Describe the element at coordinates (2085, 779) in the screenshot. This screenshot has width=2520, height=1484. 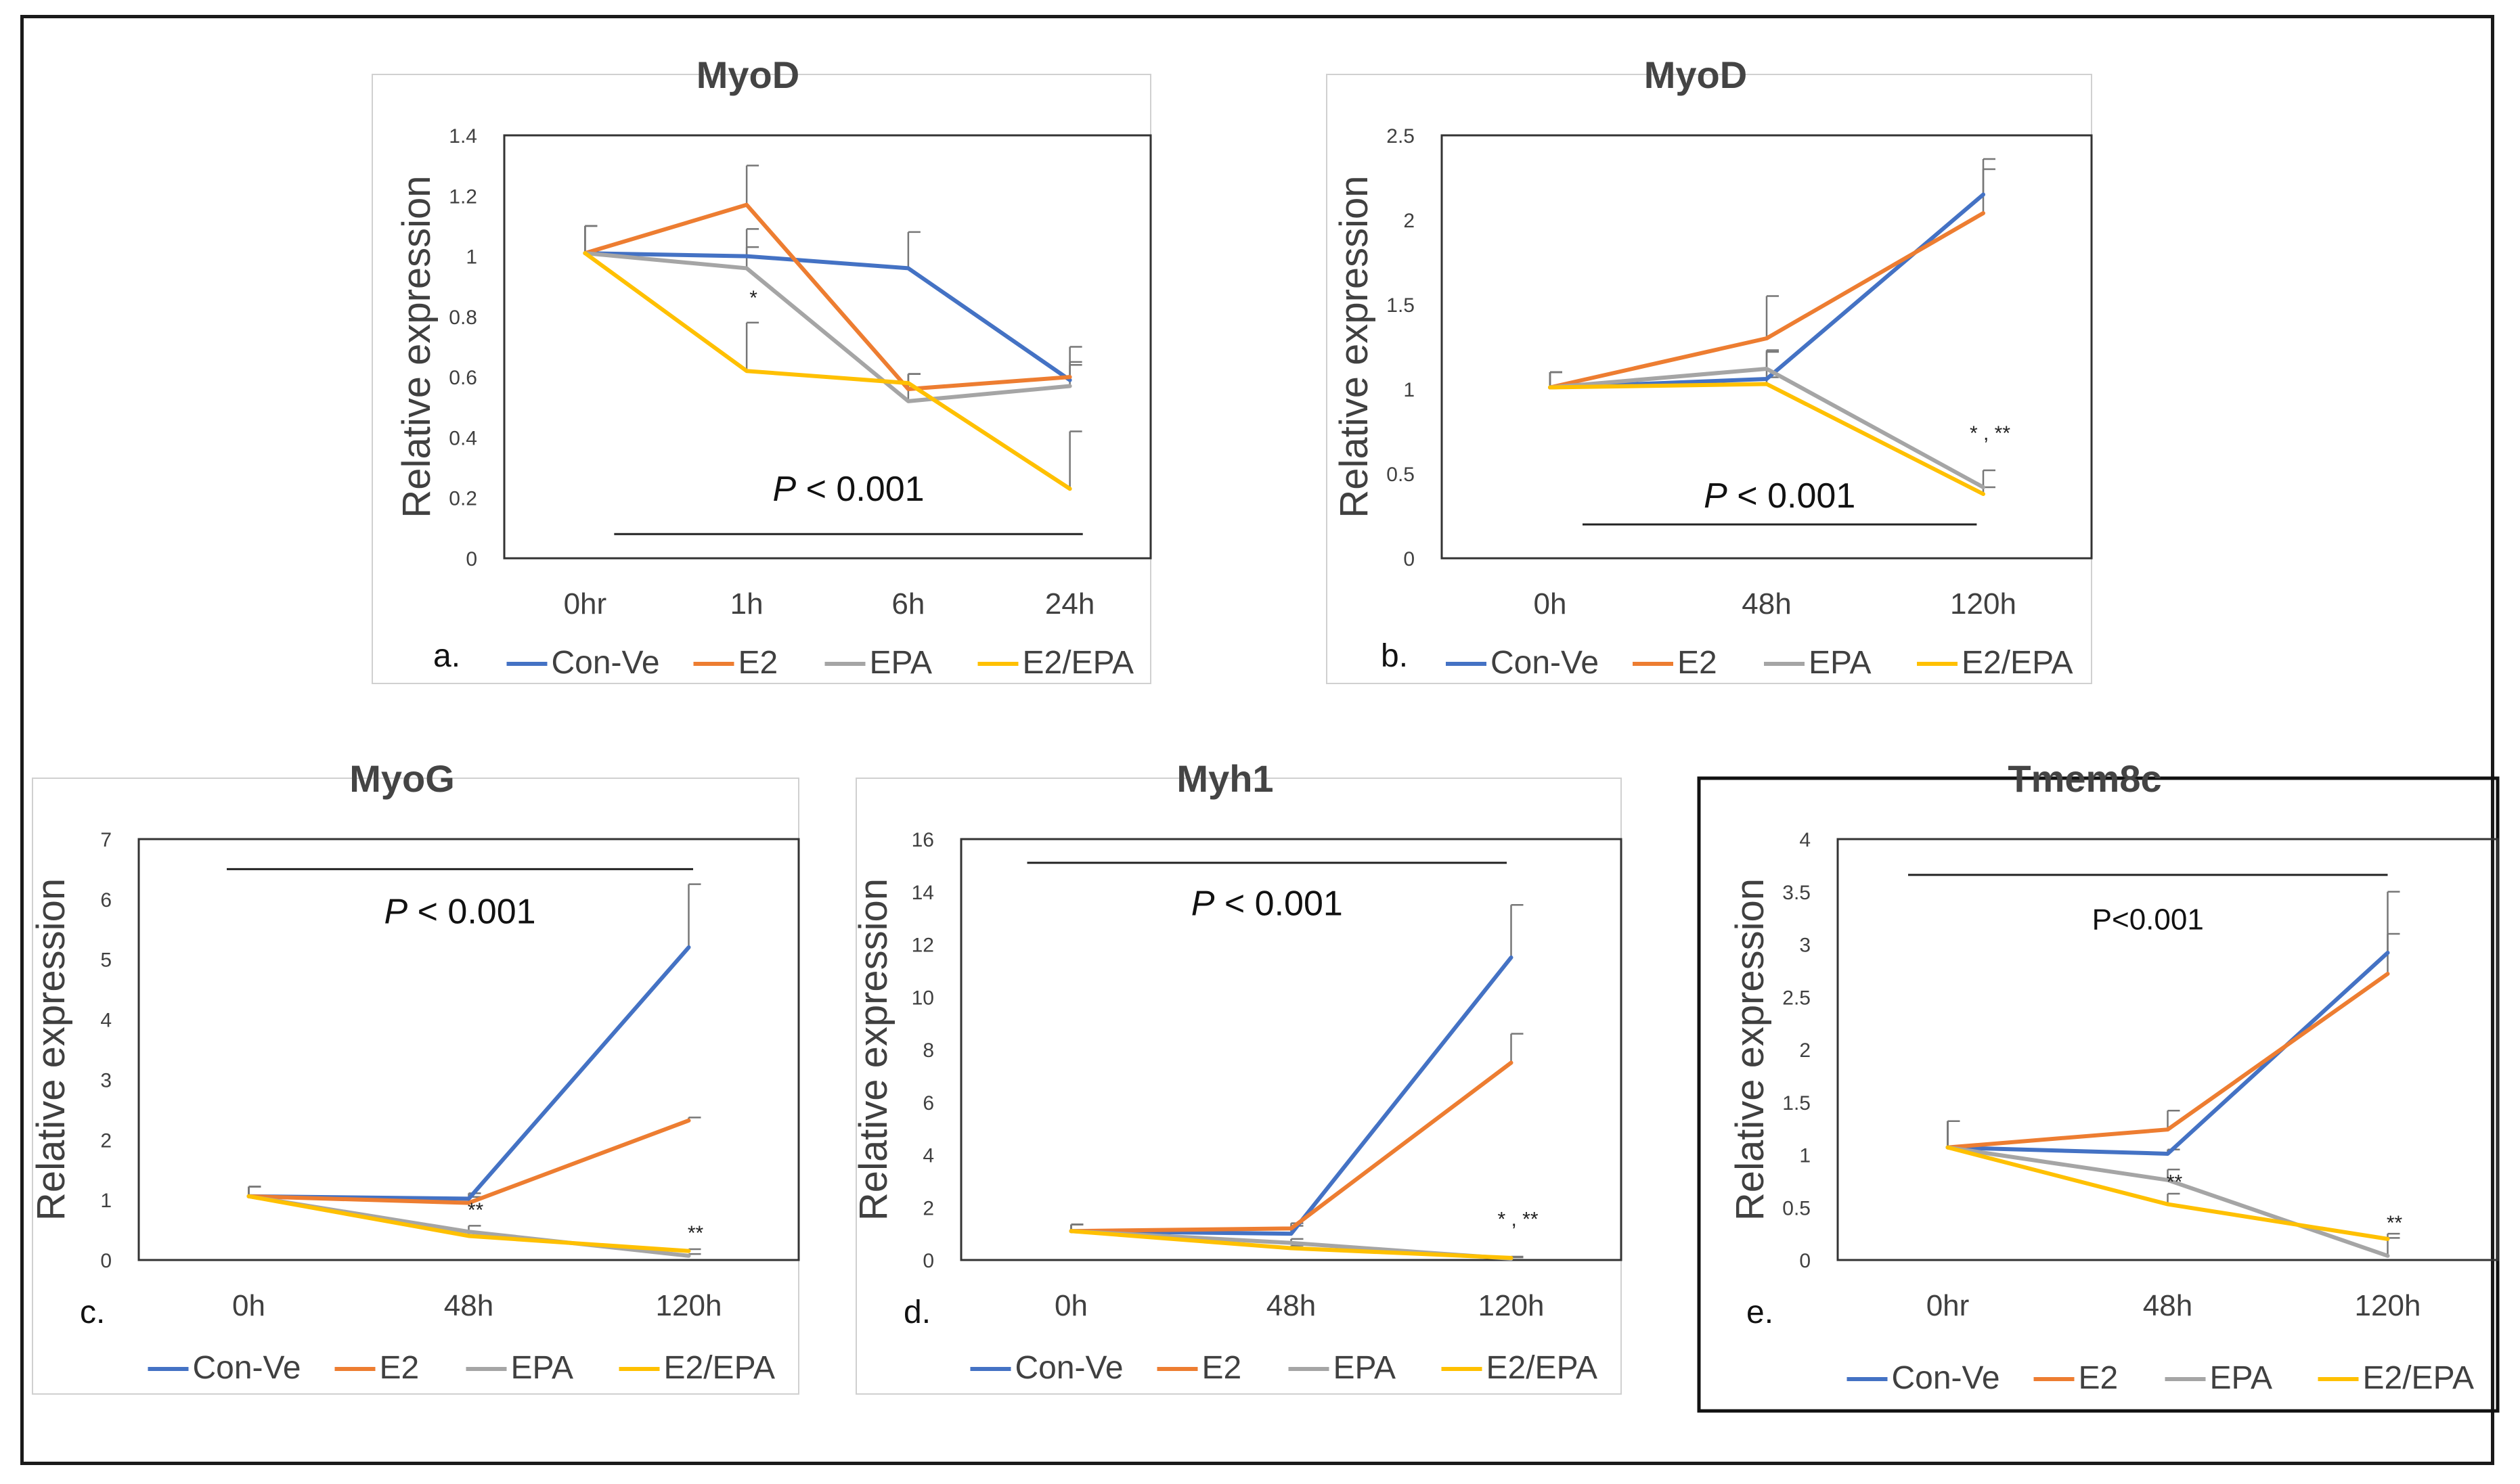
I see `chart-title: Tmem8c` at that location.